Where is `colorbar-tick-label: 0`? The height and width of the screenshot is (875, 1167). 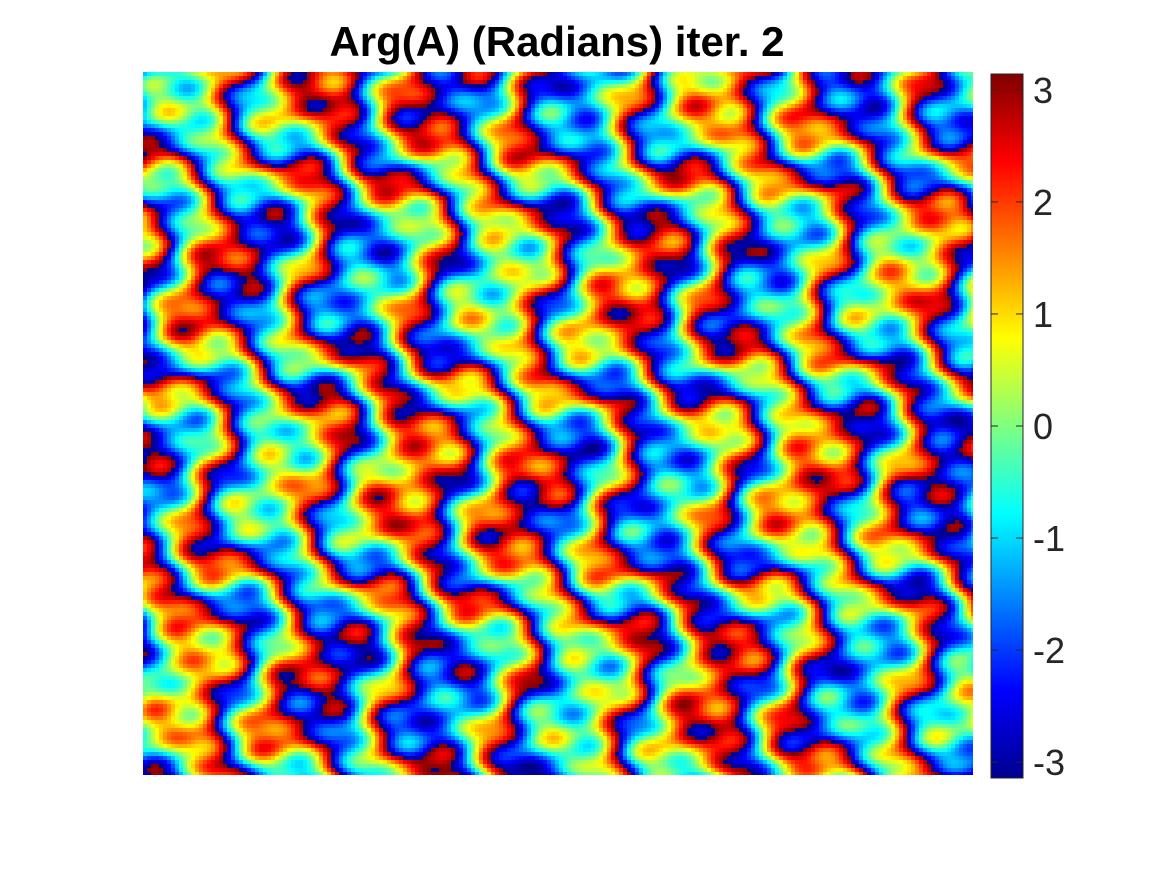 colorbar-tick-label: 0 is located at coordinates (1043, 426).